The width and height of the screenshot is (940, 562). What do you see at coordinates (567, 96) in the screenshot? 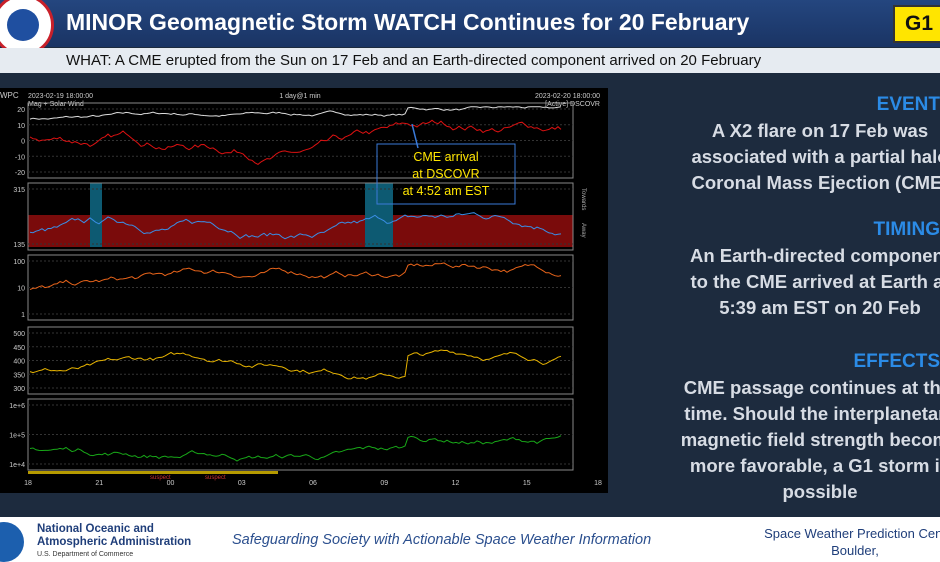
I see `plot-end: 2023-02-20 18:00:00` at bounding box center [567, 96].